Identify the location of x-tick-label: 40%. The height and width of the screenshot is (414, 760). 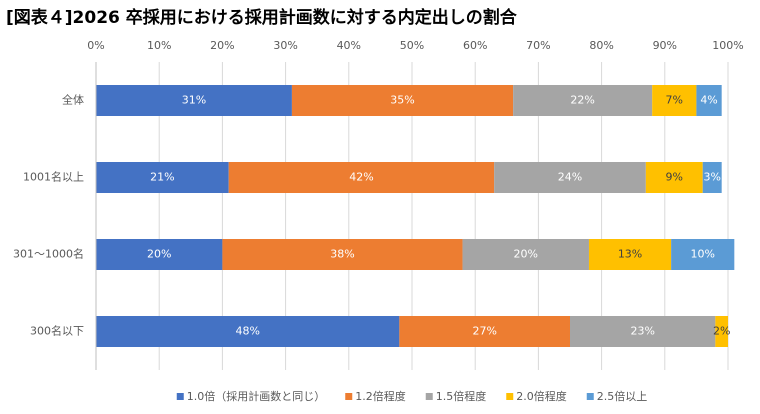
(349, 45).